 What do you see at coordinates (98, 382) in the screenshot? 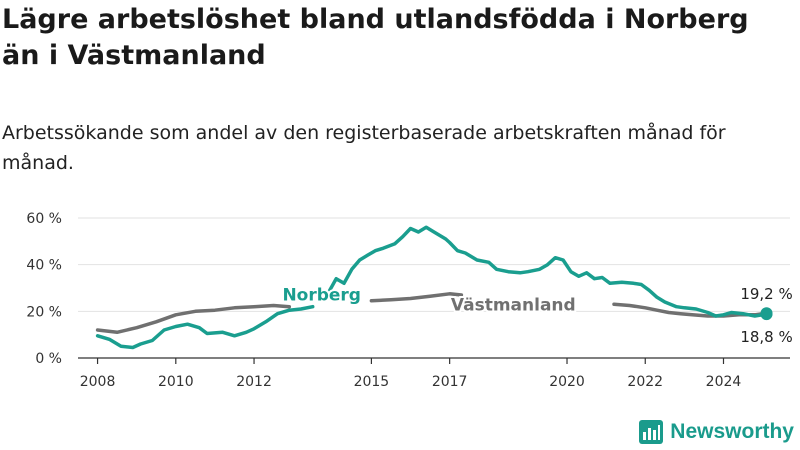
I see `x-tick-label: 2008` at bounding box center [98, 382].